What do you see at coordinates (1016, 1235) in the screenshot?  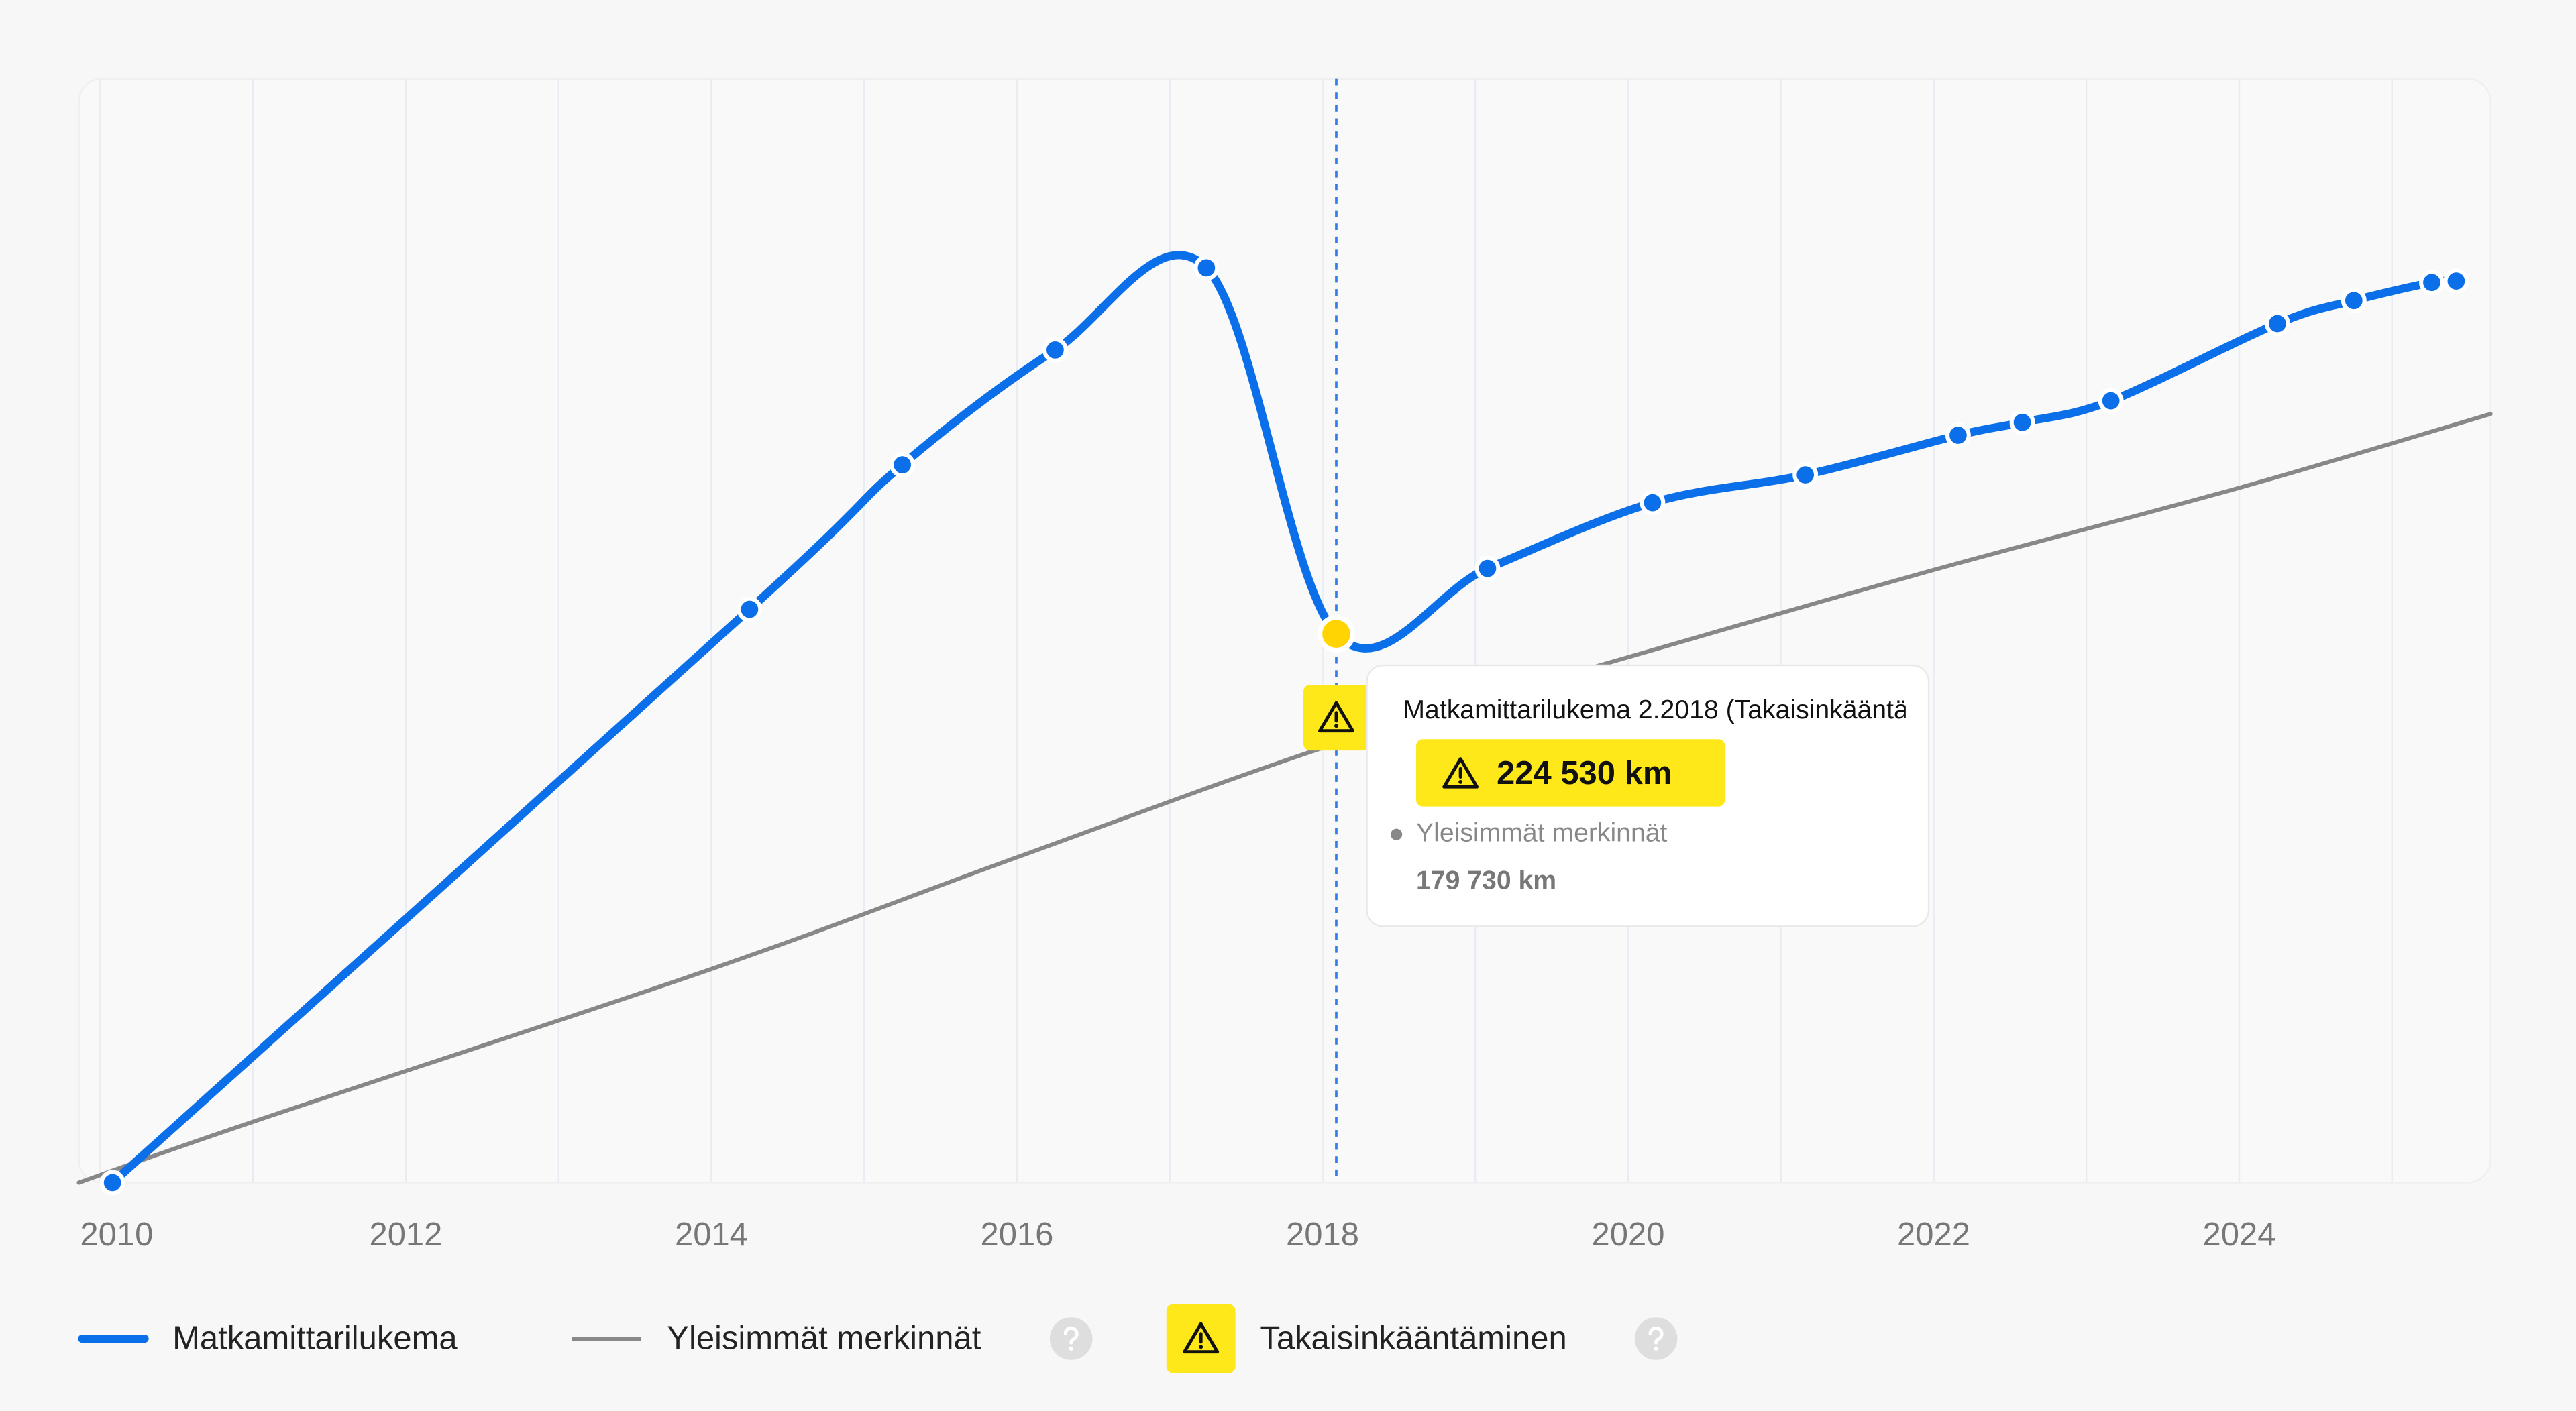 I see `x-tick-label: 2016` at bounding box center [1016, 1235].